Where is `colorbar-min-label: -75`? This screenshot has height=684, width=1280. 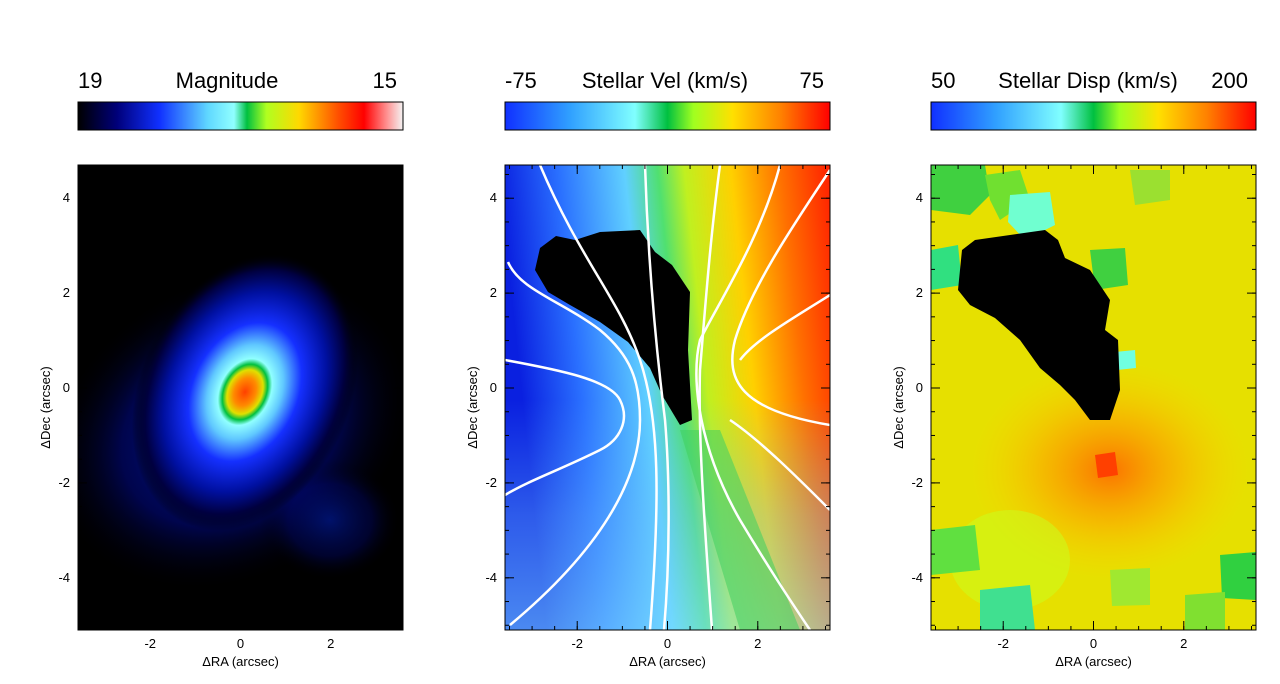 colorbar-min-label: -75 is located at coordinates (521, 80).